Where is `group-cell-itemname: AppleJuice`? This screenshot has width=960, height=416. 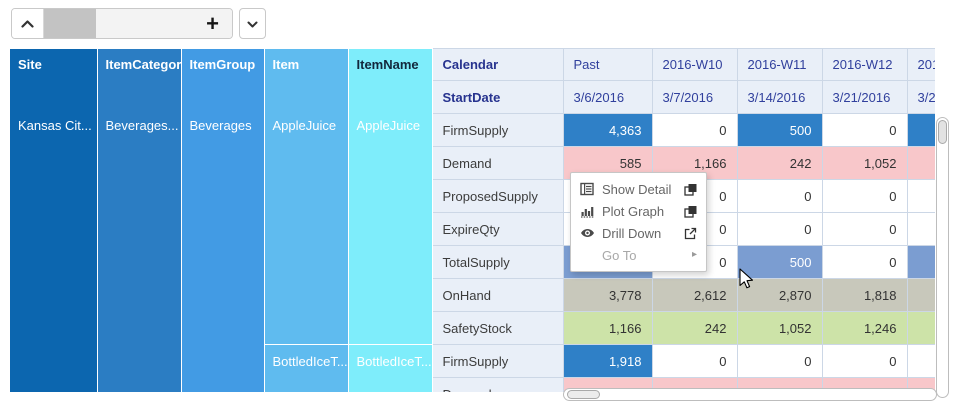 group-cell-itemname: AppleJuice is located at coordinates (390, 212).